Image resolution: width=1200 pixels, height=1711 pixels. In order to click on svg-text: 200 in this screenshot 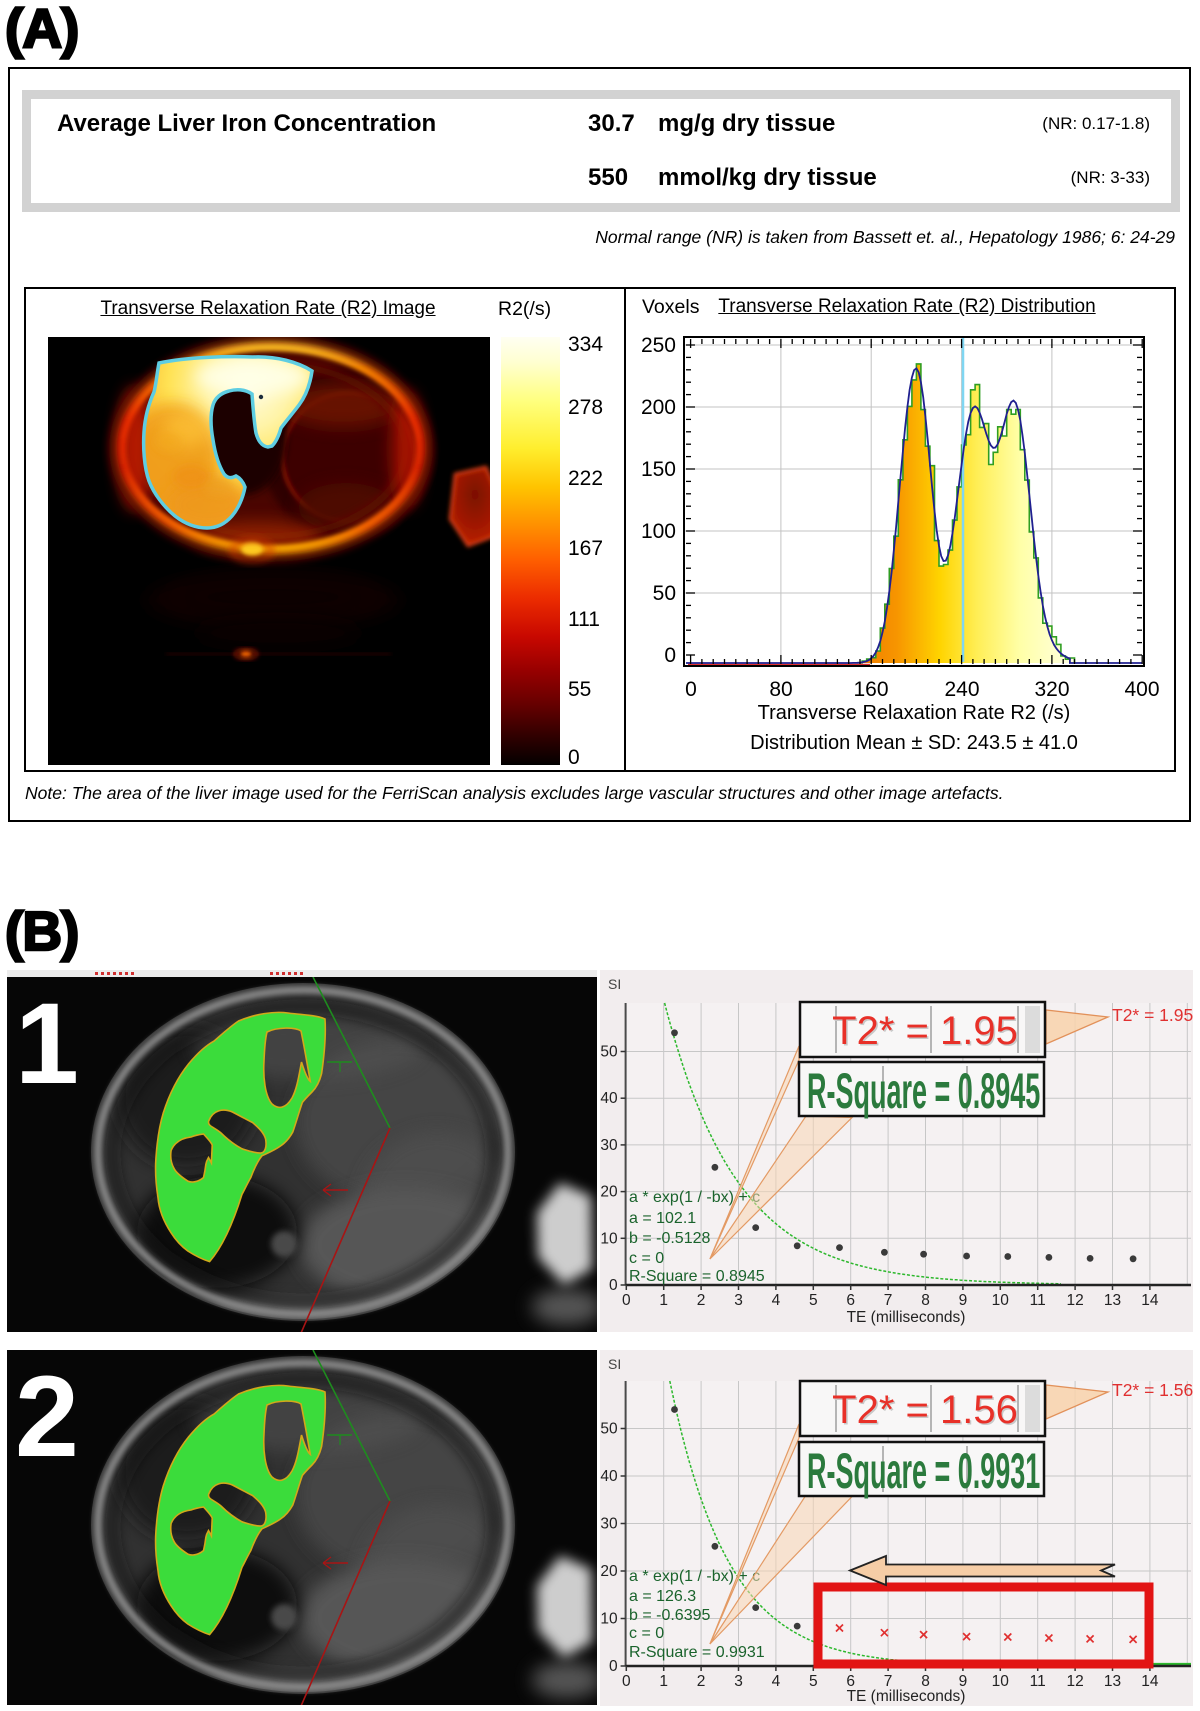, I will do `click(658, 407)`.